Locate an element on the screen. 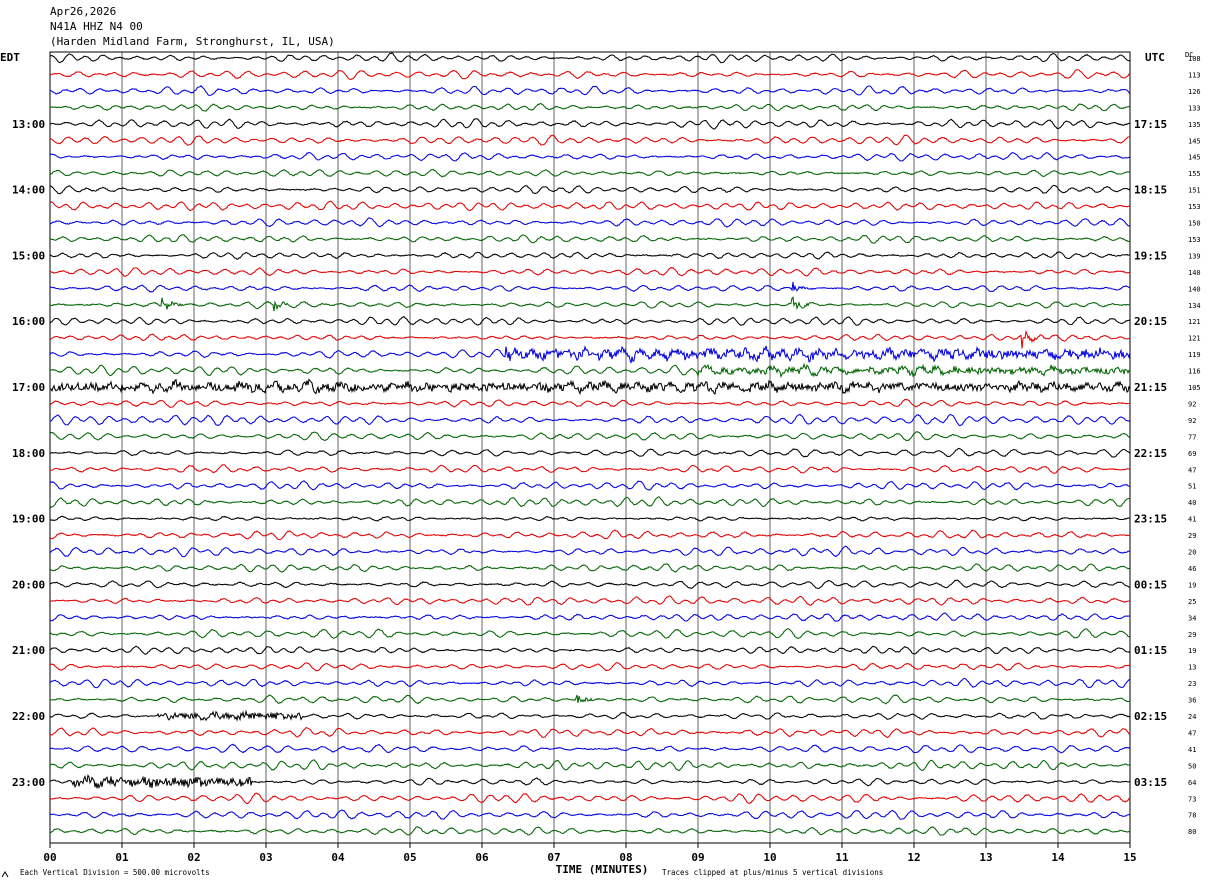  dc-offset-value: 20 is located at coordinates (1192, 553).